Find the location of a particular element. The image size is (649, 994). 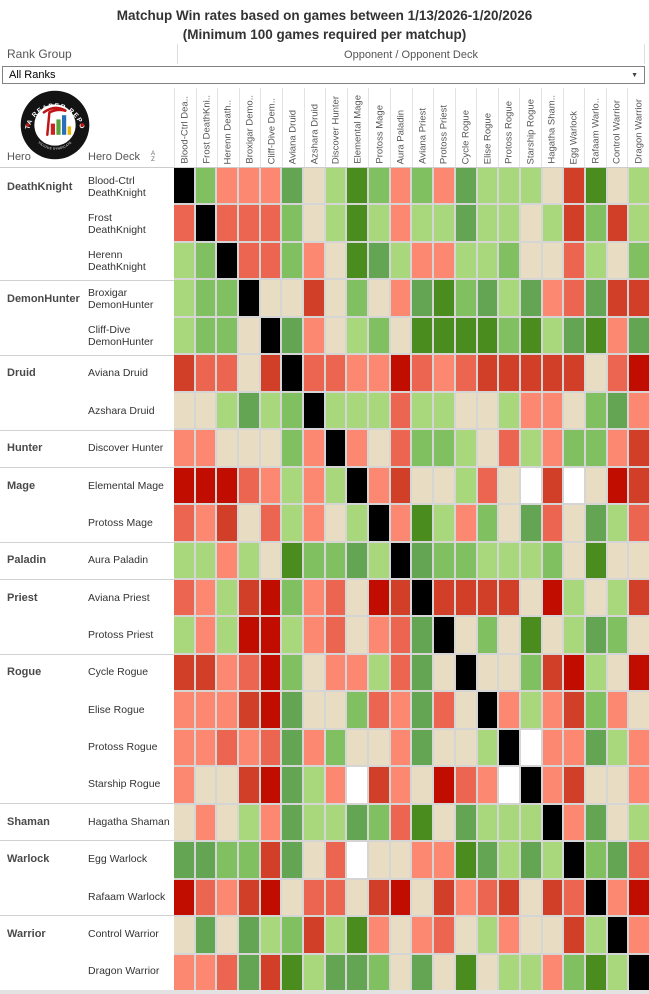

hero-label: Hunter is located at coordinates (25, 448).